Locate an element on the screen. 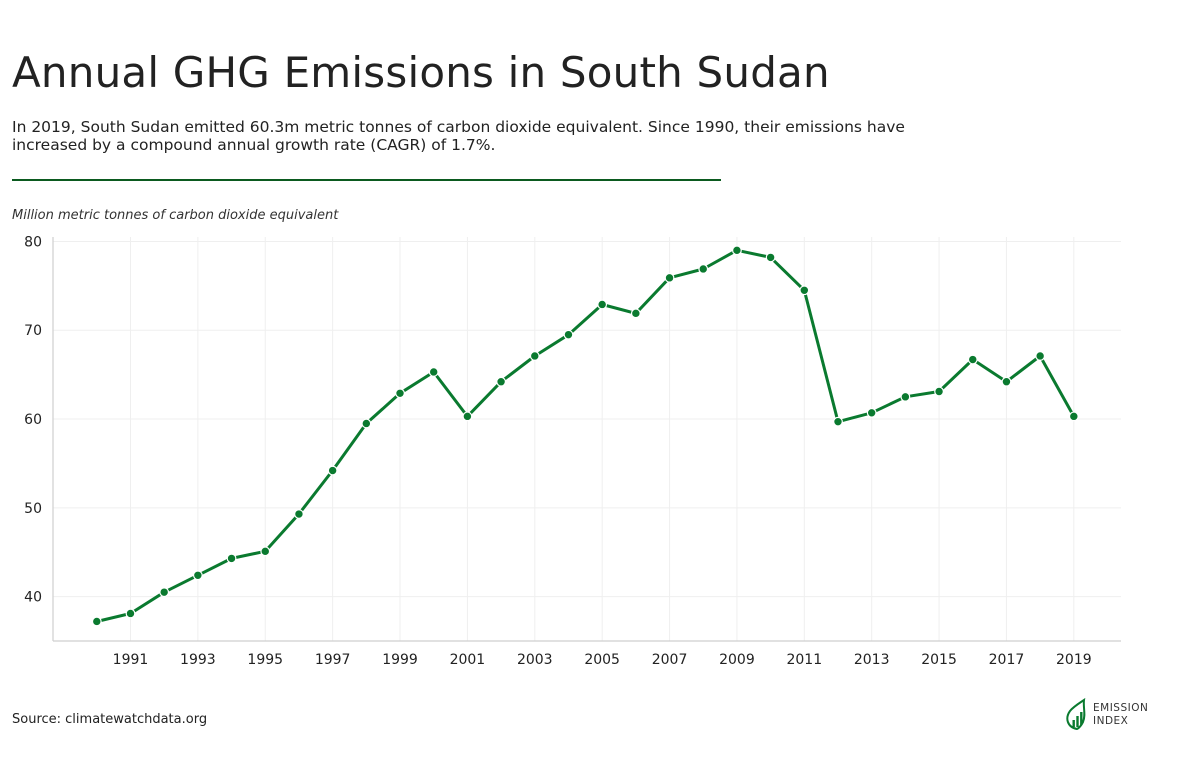 Image resolution: width=1181 pixels, height=763 pixels. page-title: Annual GHG Emissions in South Sudan is located at coordinates (421, 72).